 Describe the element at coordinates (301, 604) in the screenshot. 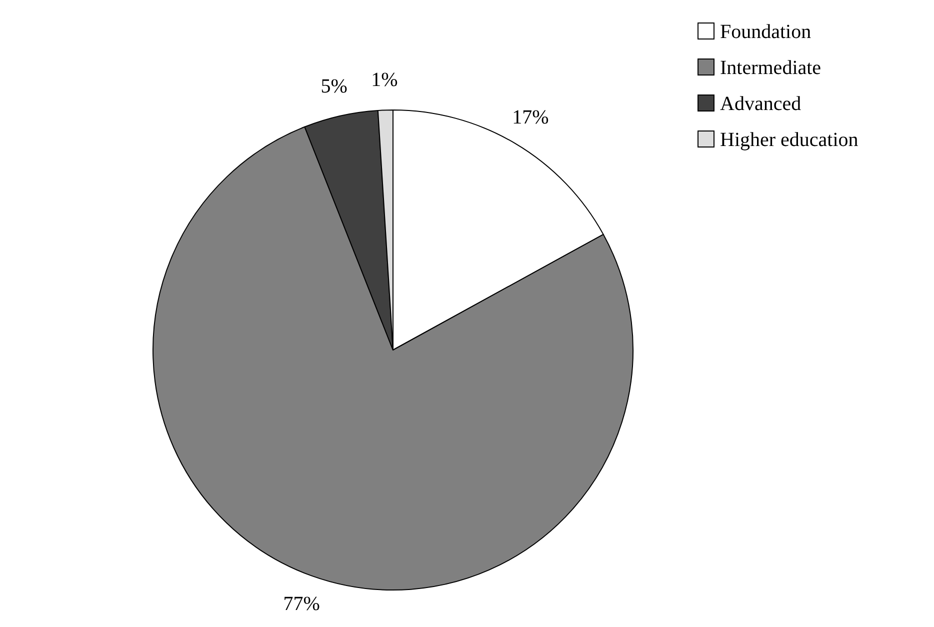

I see `data-label: 77%` at that location.